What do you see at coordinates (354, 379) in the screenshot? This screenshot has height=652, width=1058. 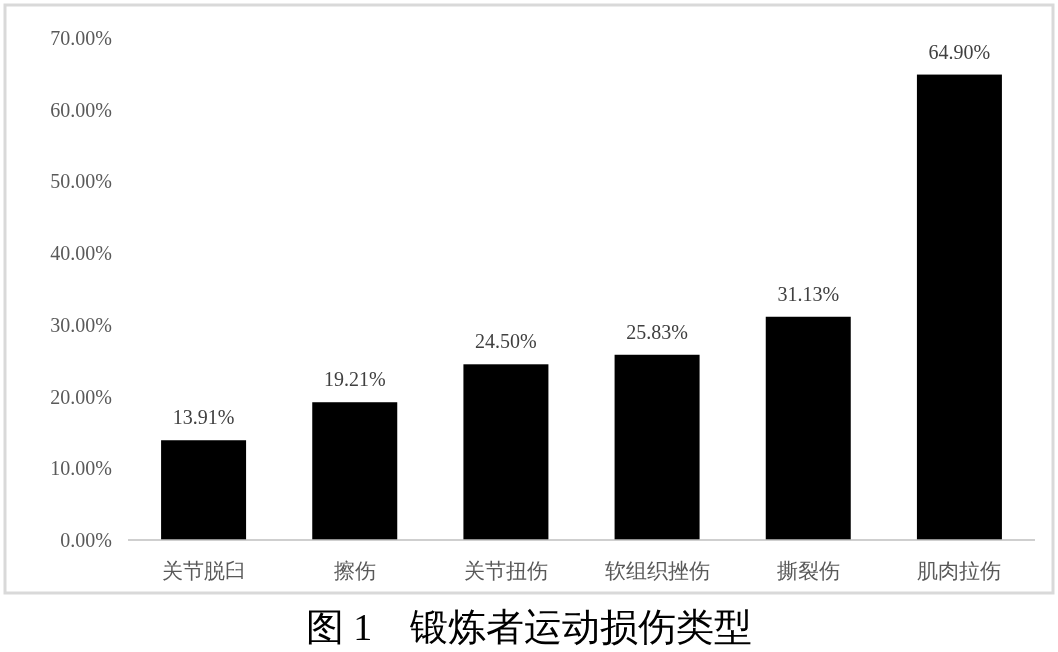 I see `data-label: 19.21%` at bounding box center [354, 379].